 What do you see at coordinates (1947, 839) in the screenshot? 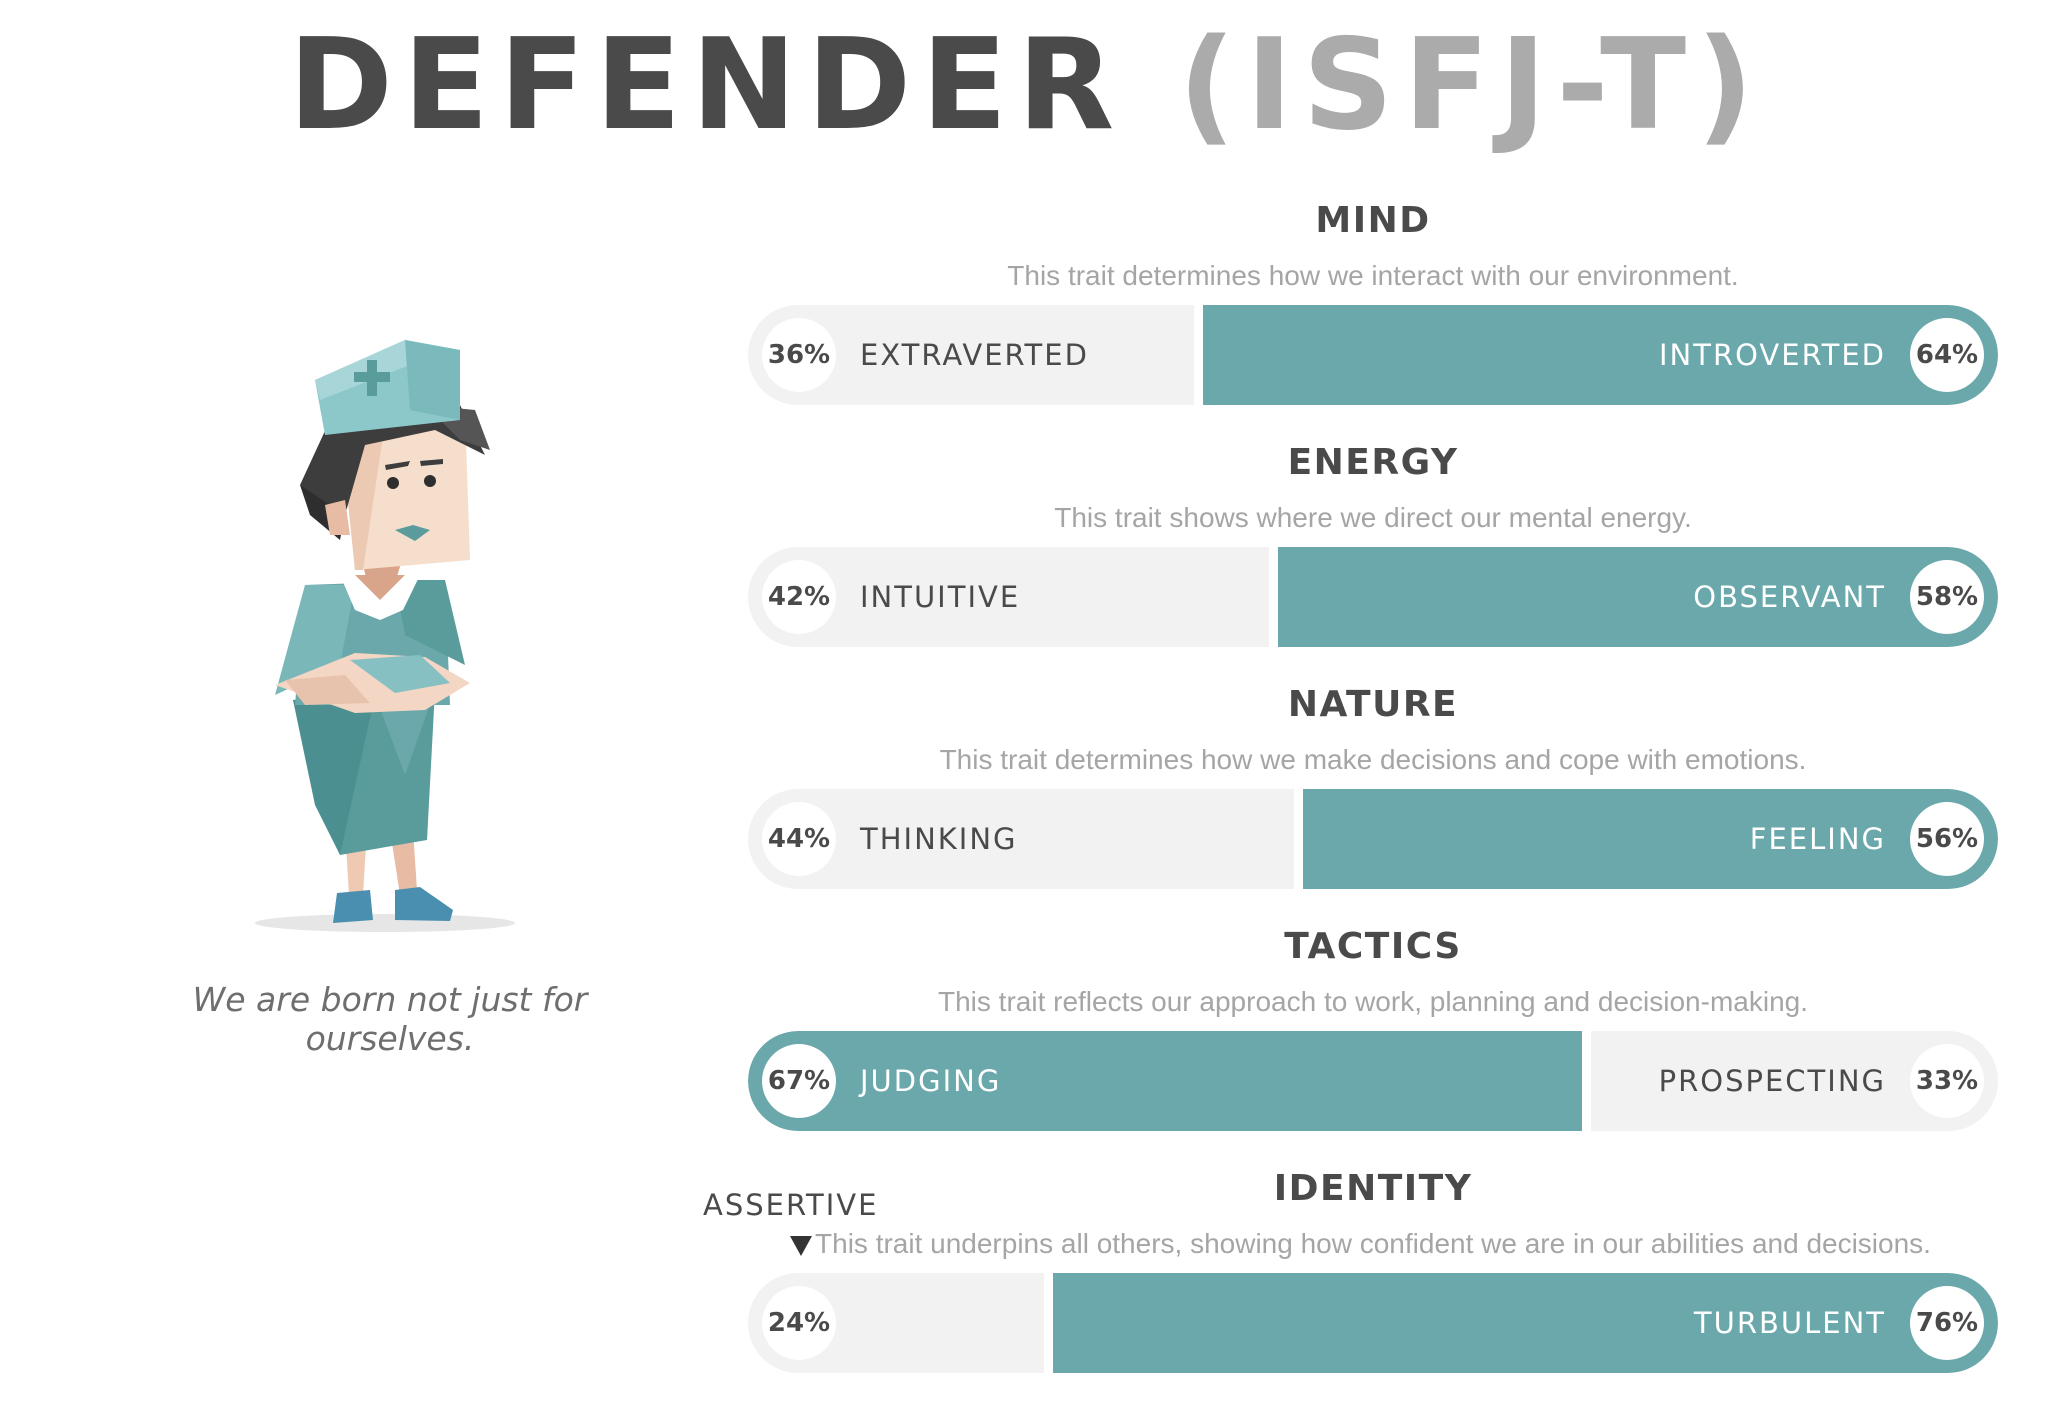
I see `pct-badge-nature-right: 56%` at bounding box center [1947, 839].